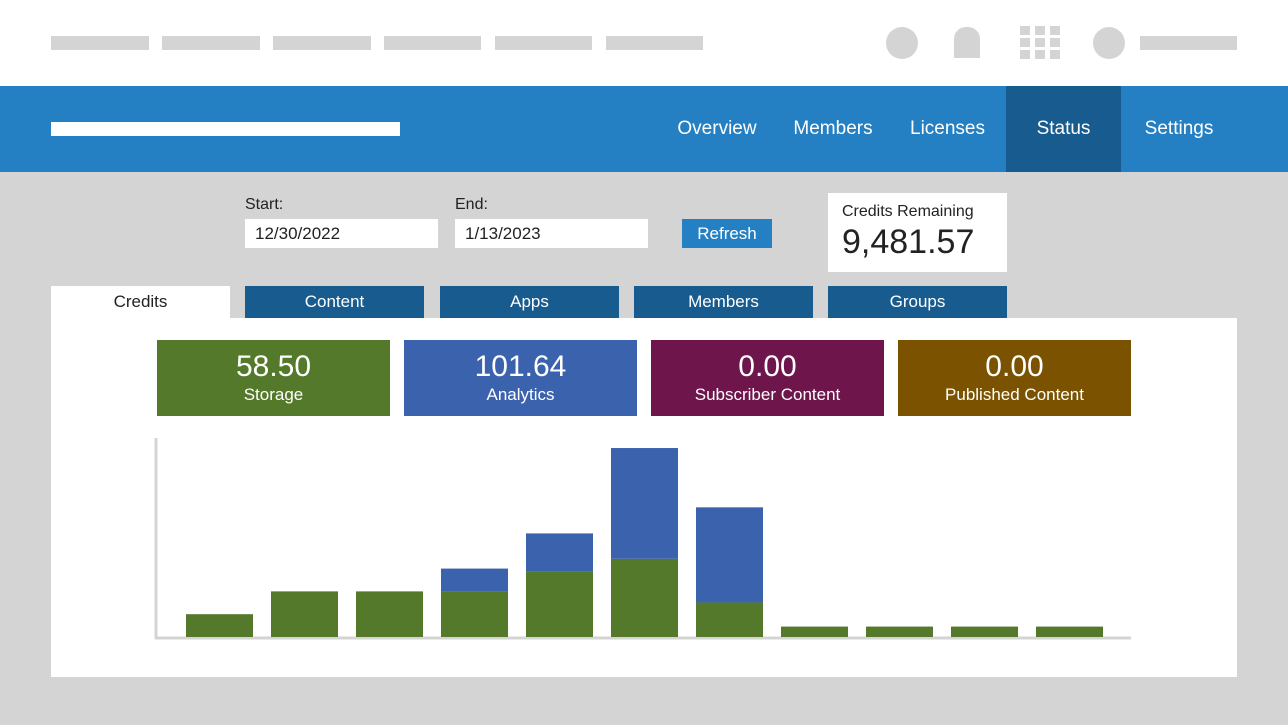  Describe the element at coordinates (833, 128) in the screenshot. I see `nav-members: Members` at that location.